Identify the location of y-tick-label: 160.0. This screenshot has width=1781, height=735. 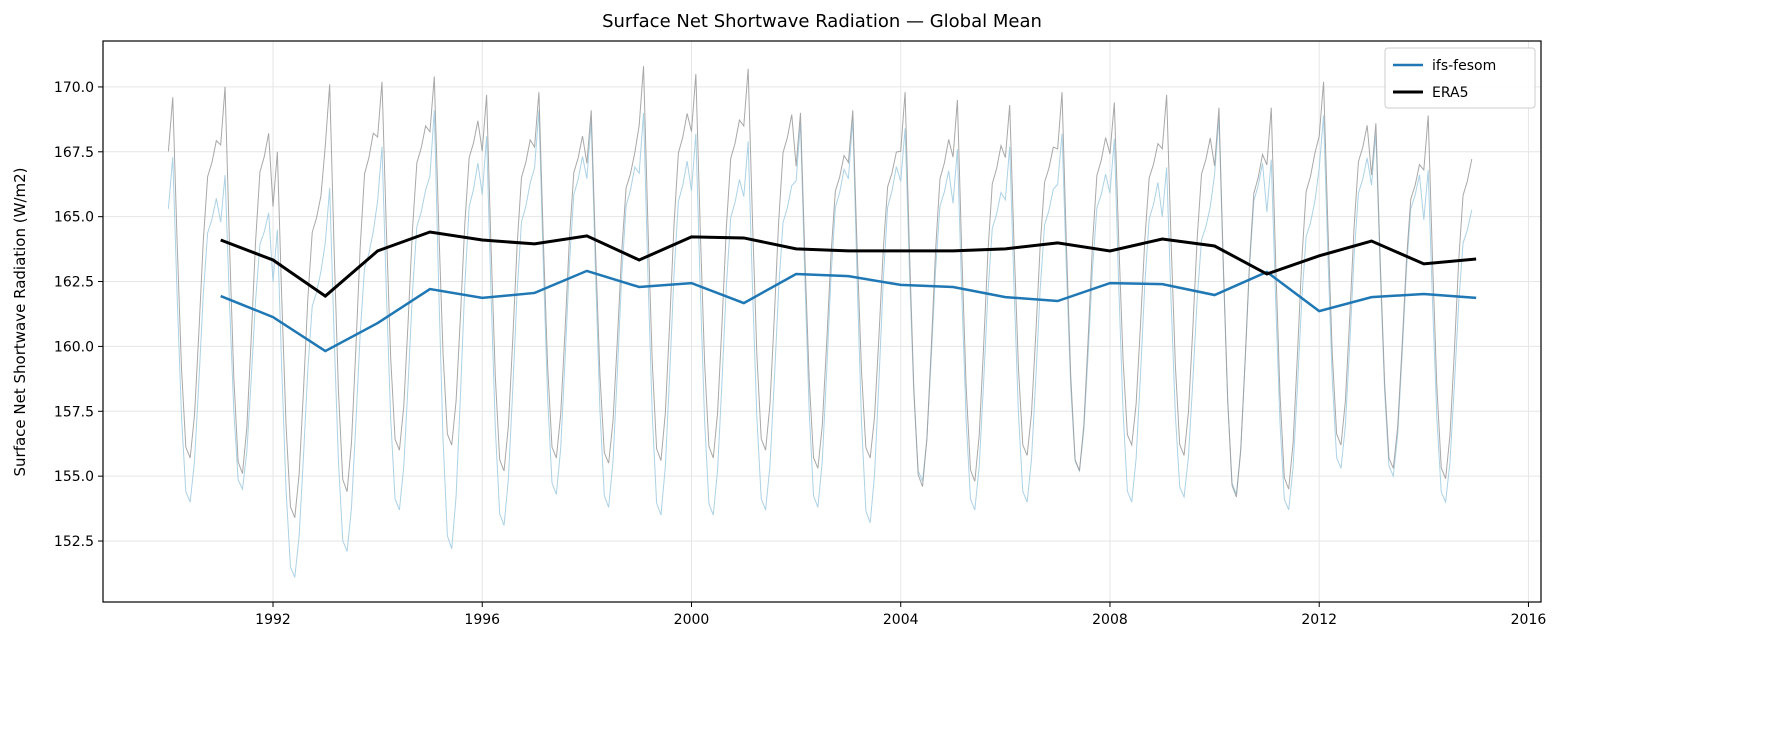
(74, 347).